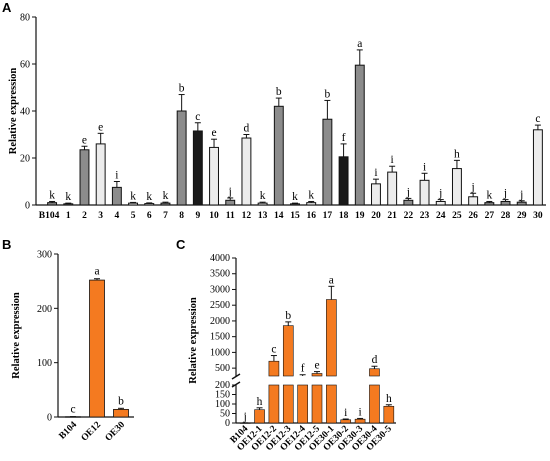  What do you see at coordinates (220, 321) in the screenshot?
I see `panel-c-ytick-label-up-3: 2000` at bounding box center [220, 321].